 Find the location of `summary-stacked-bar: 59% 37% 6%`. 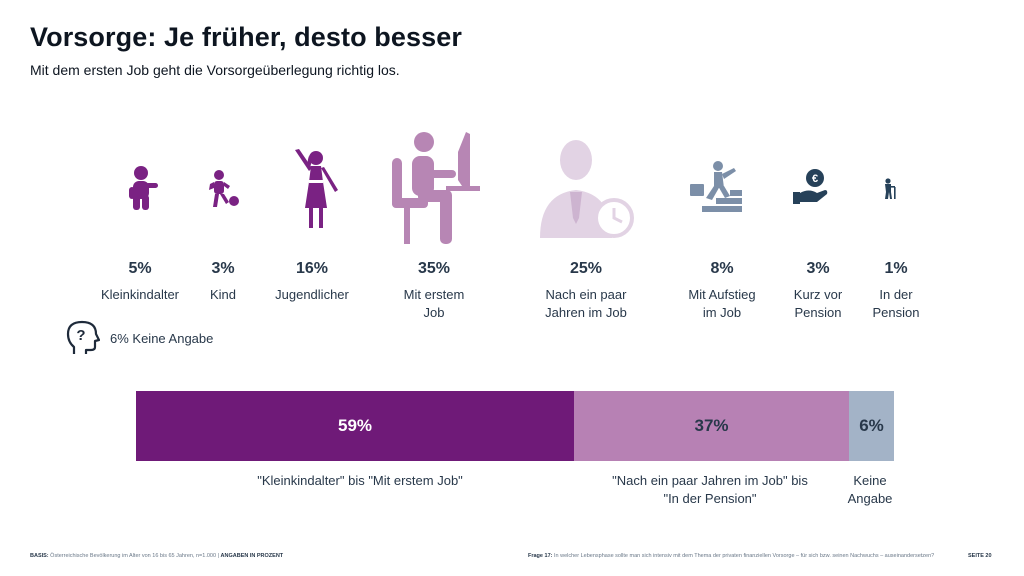

summary-stacked-bar: 59% 37% 6% is located at coordinates (515, 426).